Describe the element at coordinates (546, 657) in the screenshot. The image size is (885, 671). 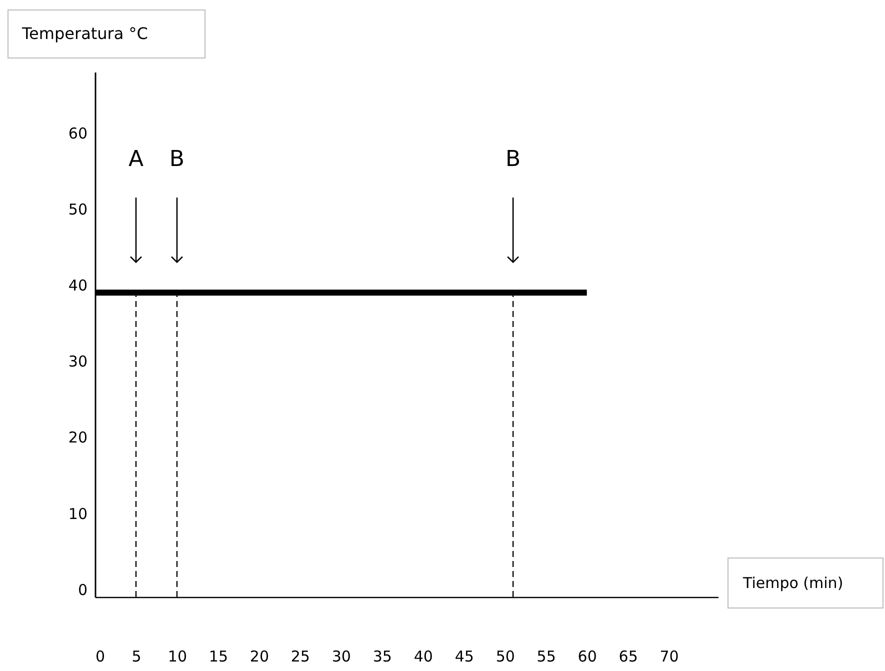
I see `x-tick-label: 55` at that location.